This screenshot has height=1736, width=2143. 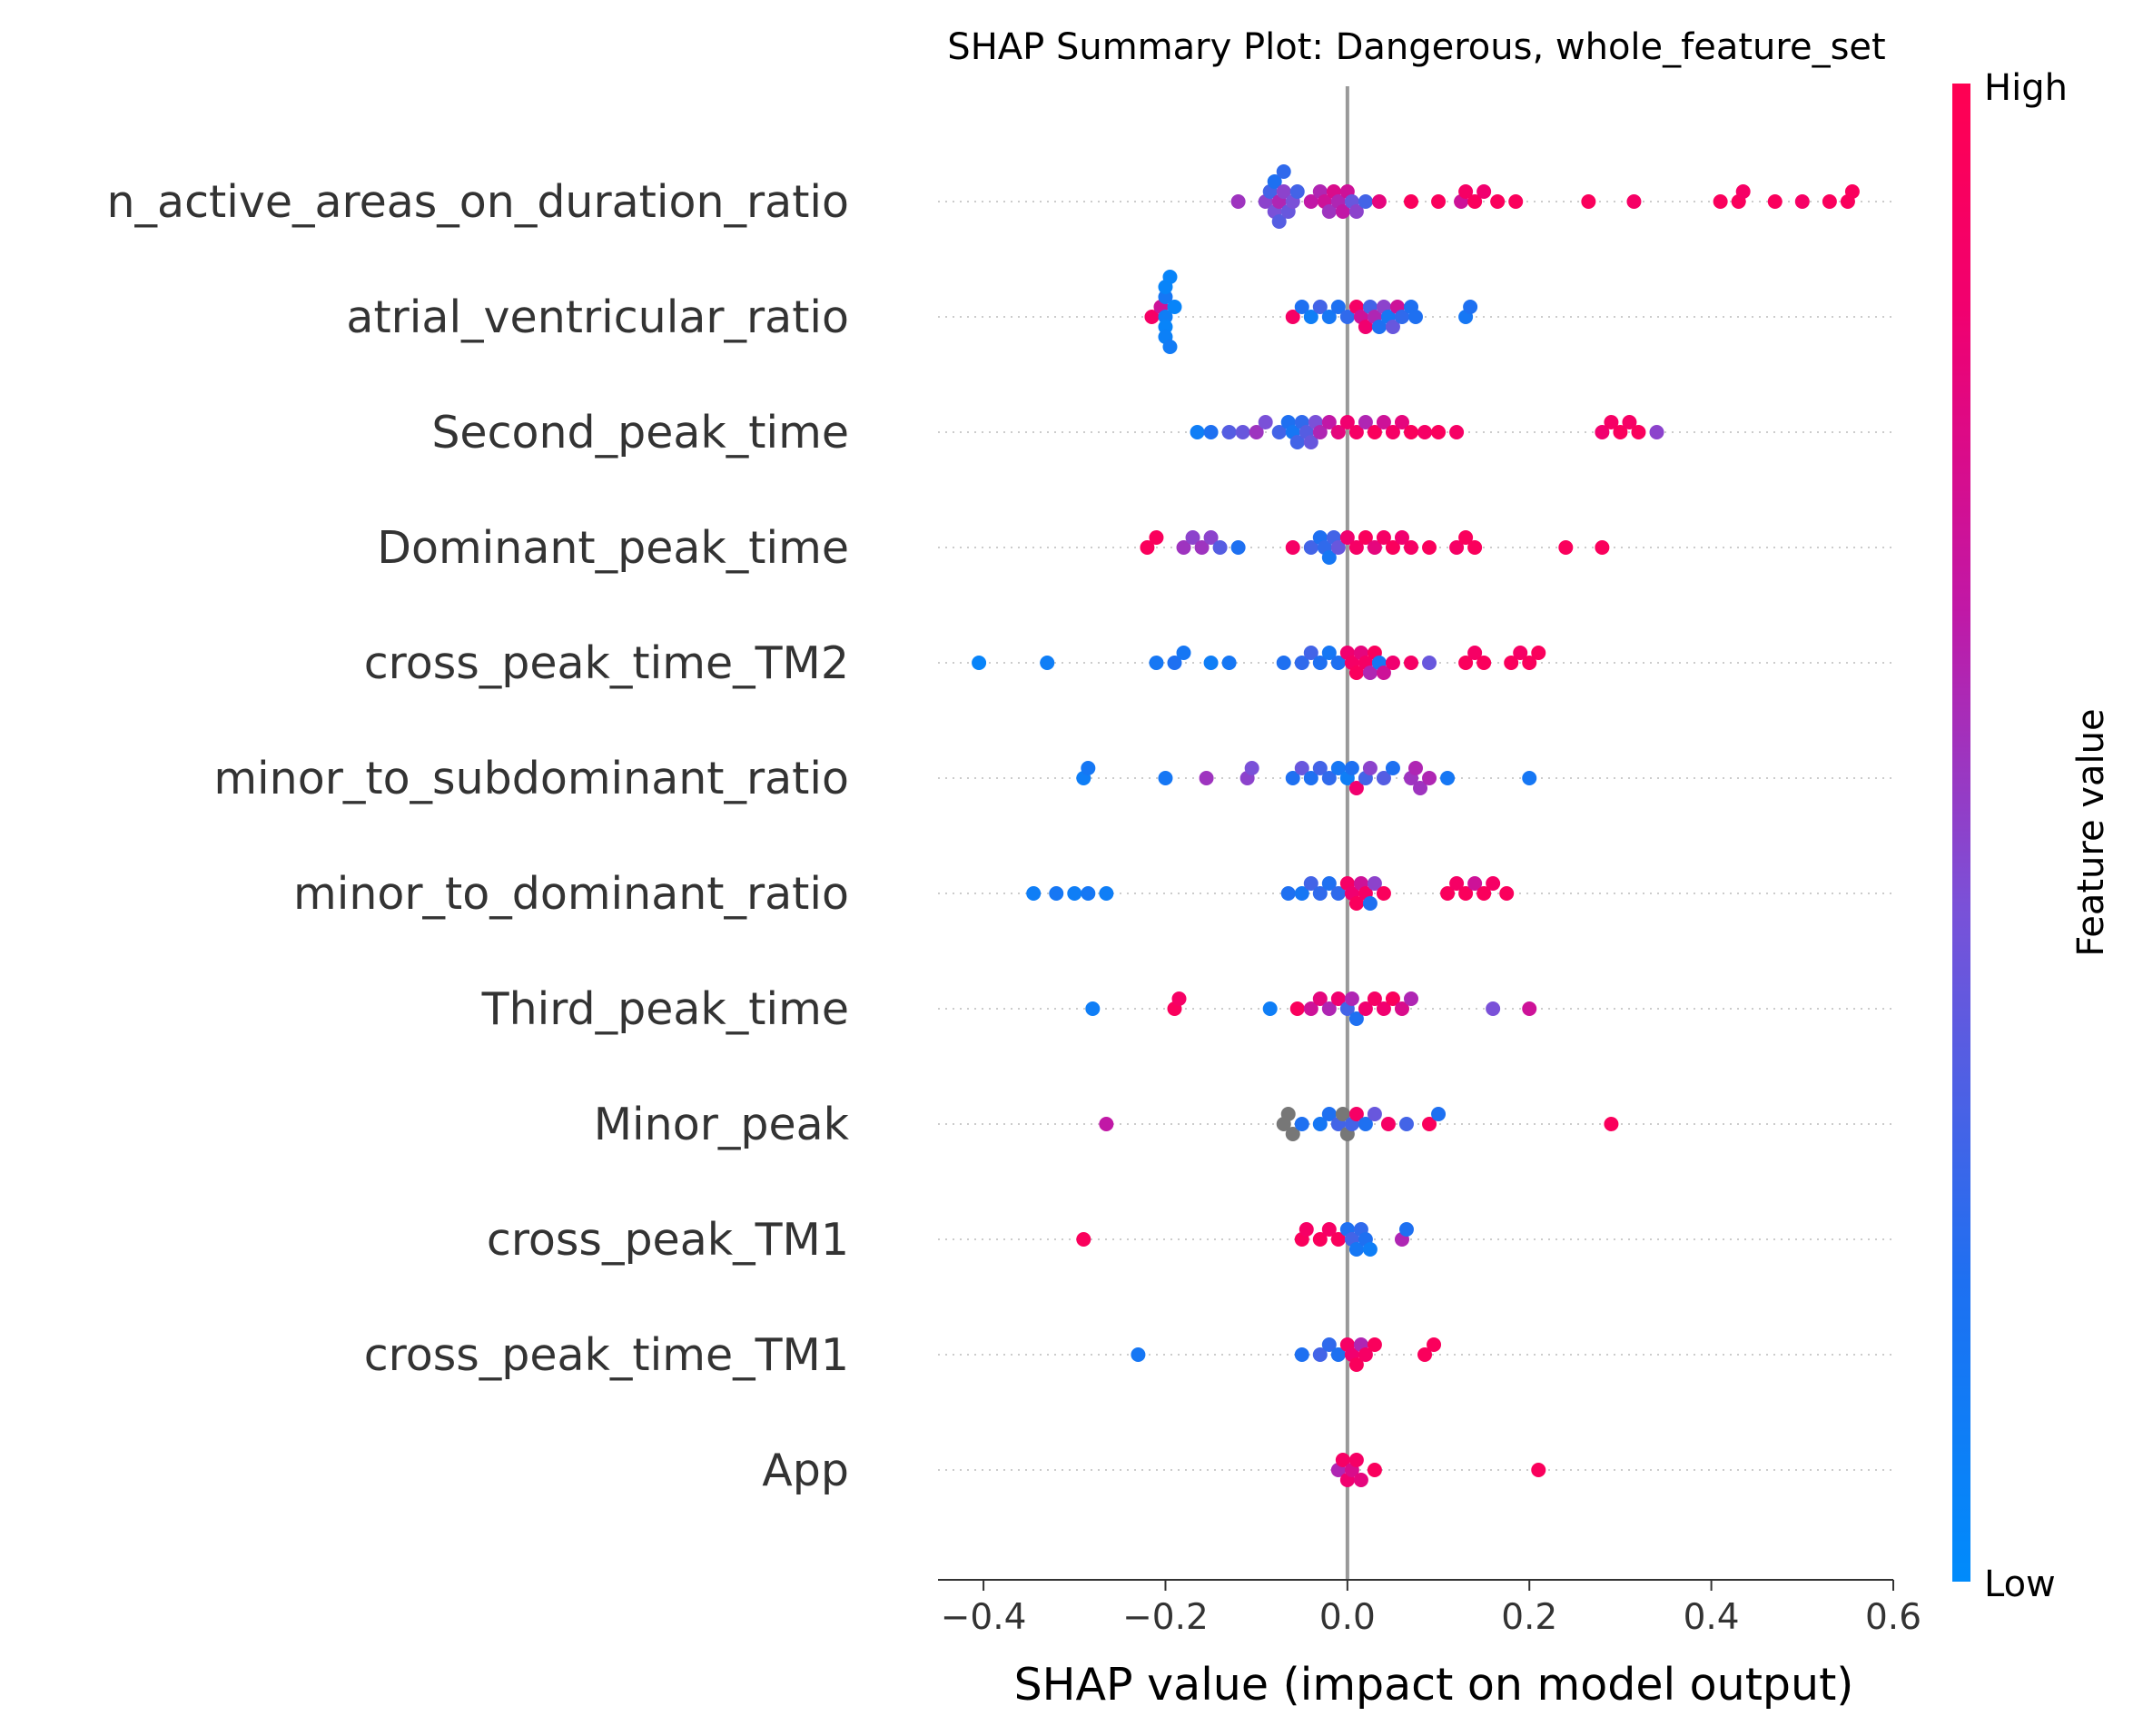 What do you see at coordinates (1347, 1617) in the screenshot?
I see `x-tick-label: 0.0` at bounding box center [1347, 1617].